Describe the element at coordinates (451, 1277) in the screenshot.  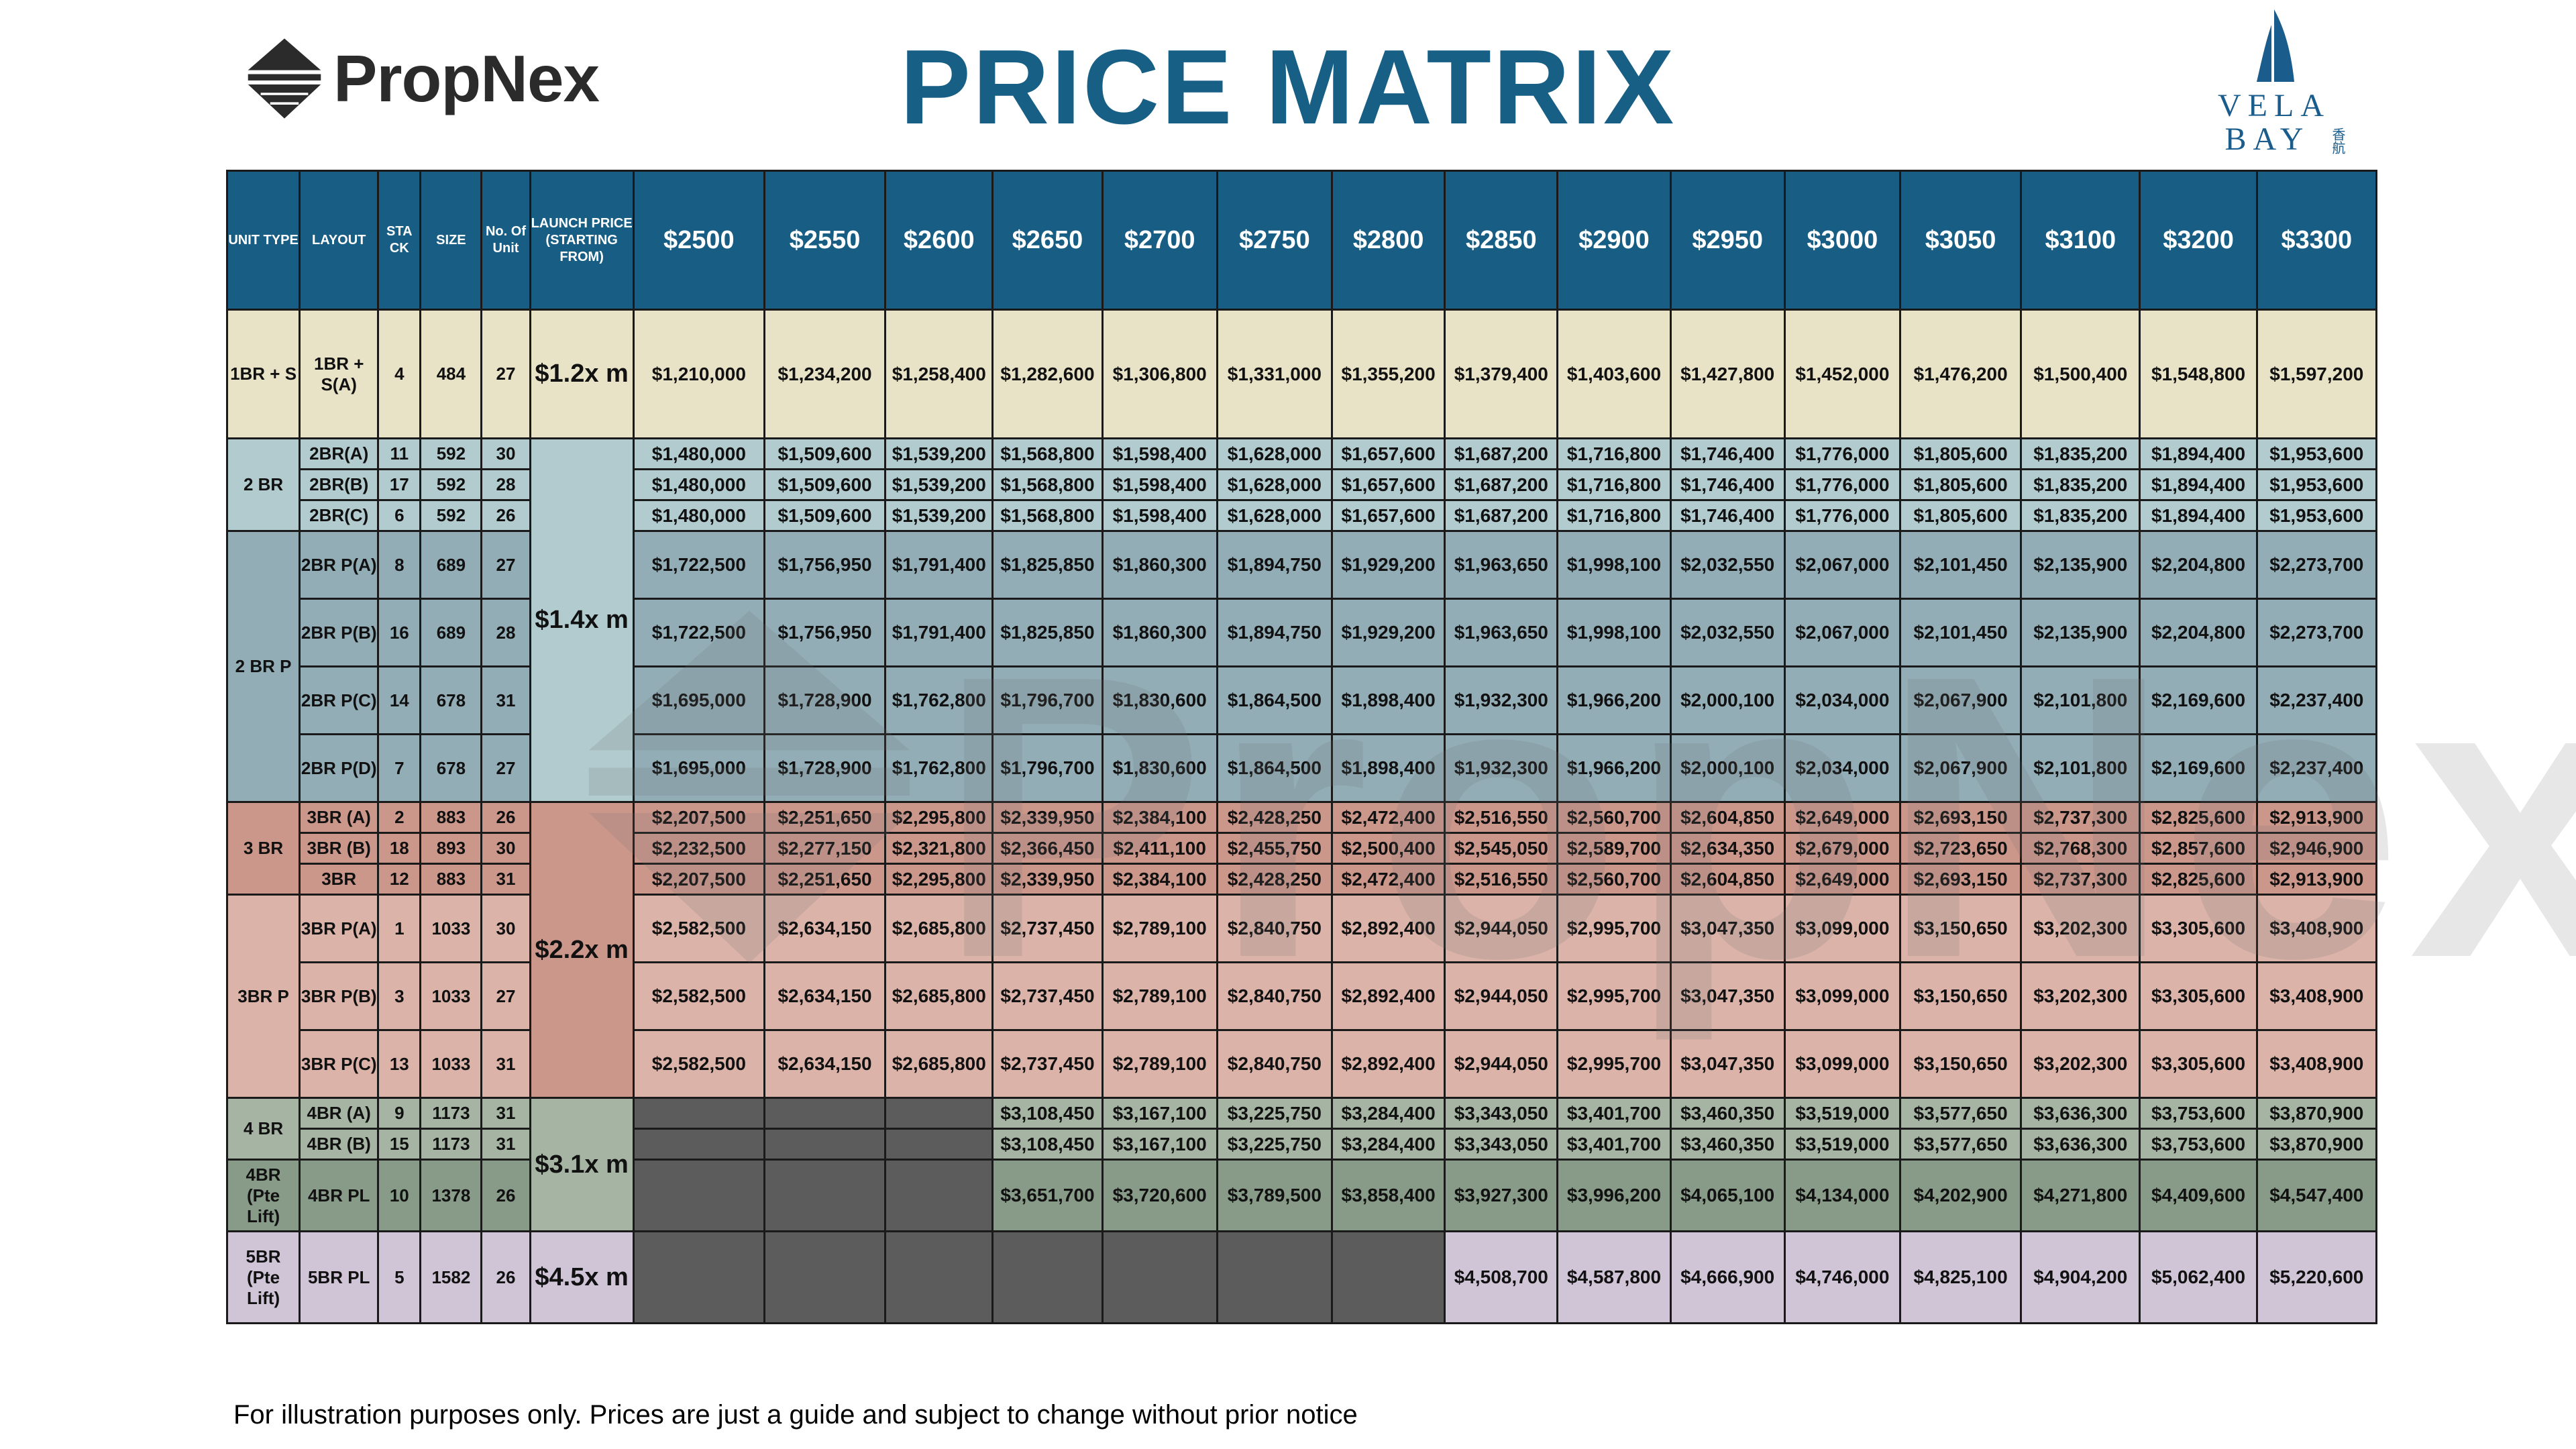
I see `size-cell: 1582` at that location.